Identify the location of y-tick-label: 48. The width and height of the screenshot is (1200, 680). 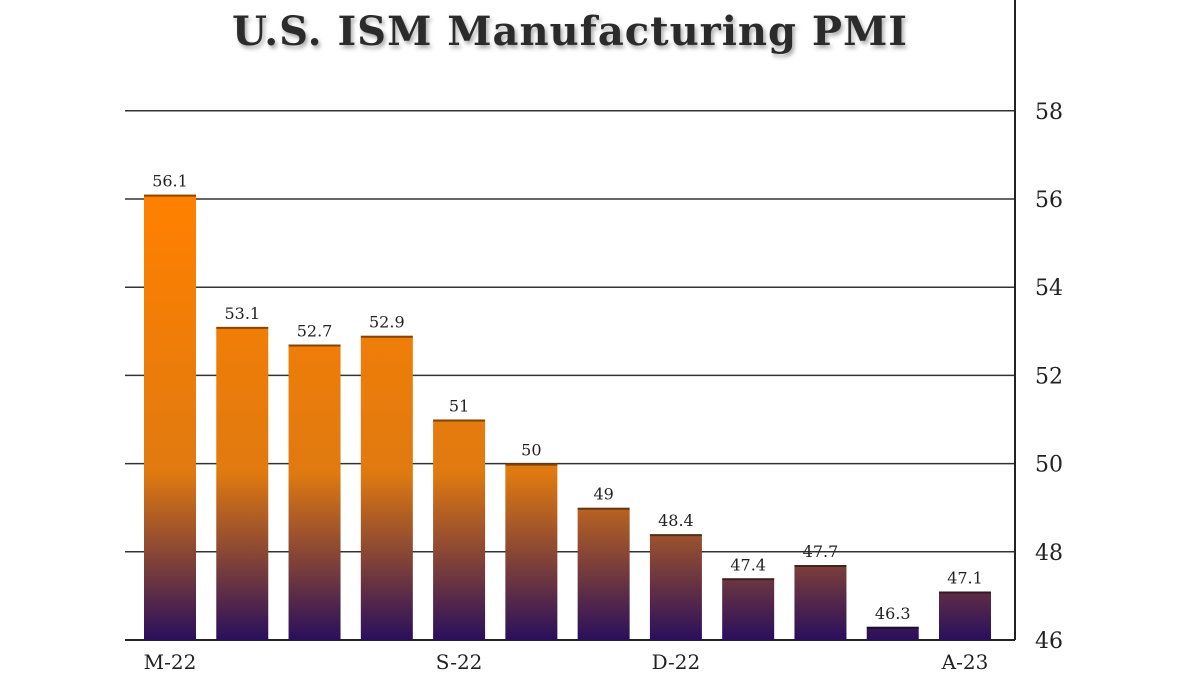
(1049, 553).